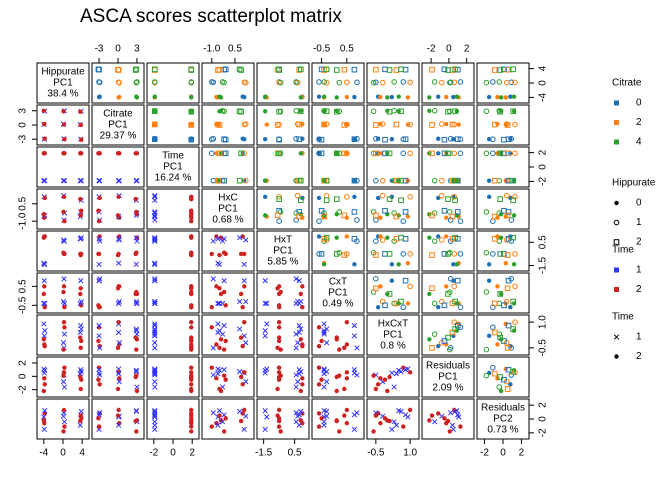  Describe the element at coordinates (543, 97) in the screenshot. I see `y-tick-label: -4` at that location.